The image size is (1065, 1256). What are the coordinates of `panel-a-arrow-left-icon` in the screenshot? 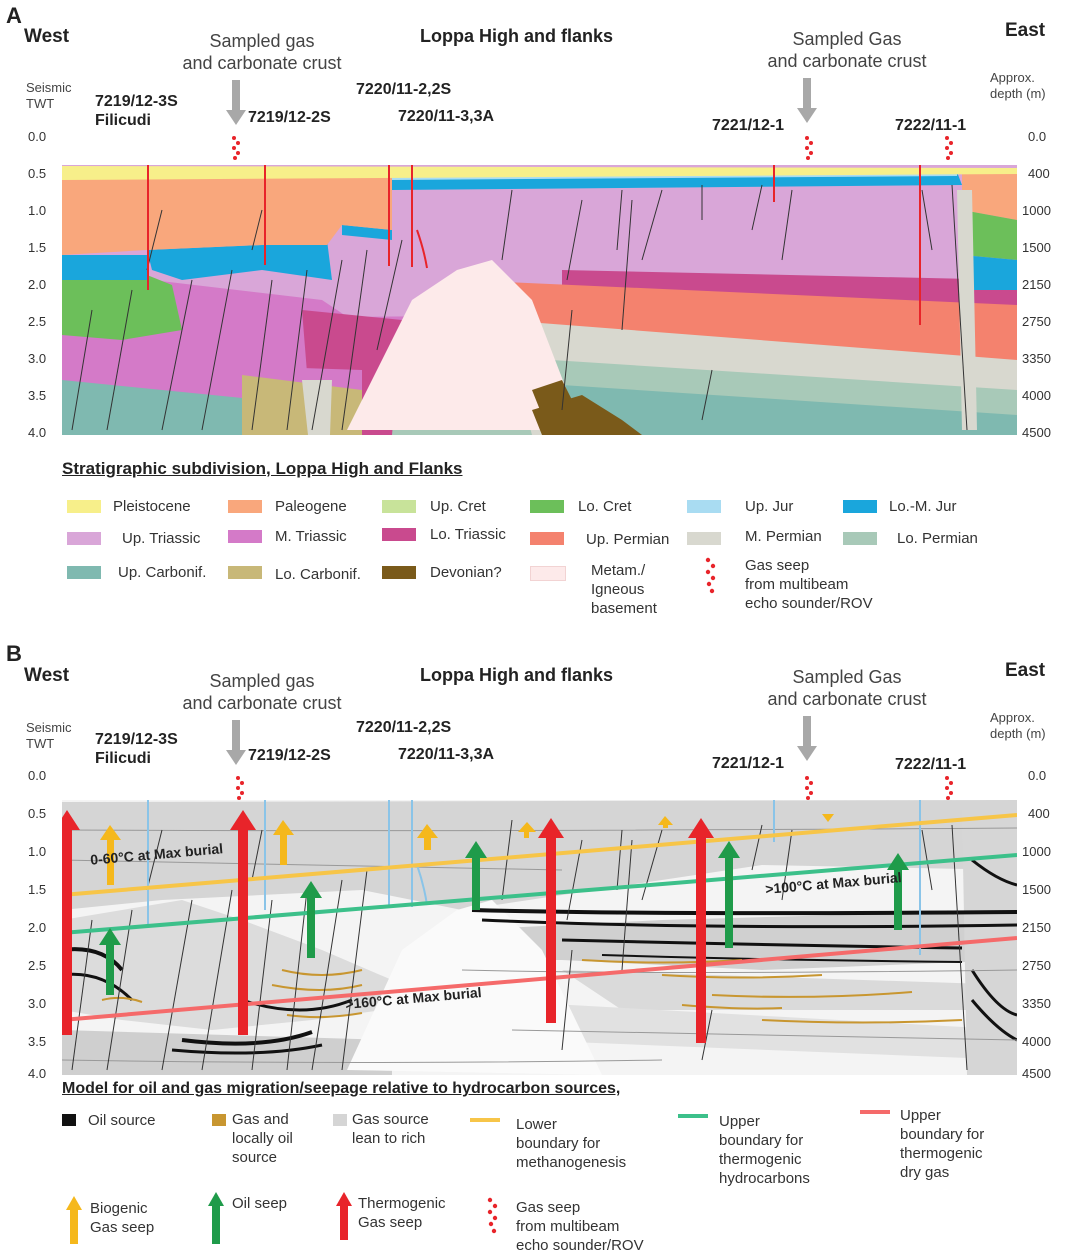 It's located at (236, 102).